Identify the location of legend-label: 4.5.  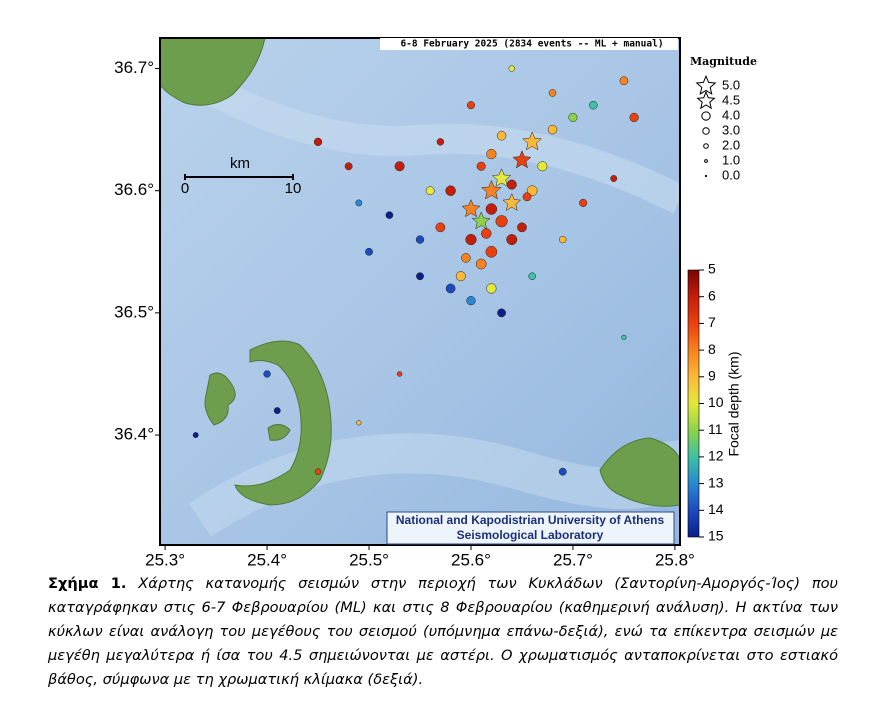
(731, 99).